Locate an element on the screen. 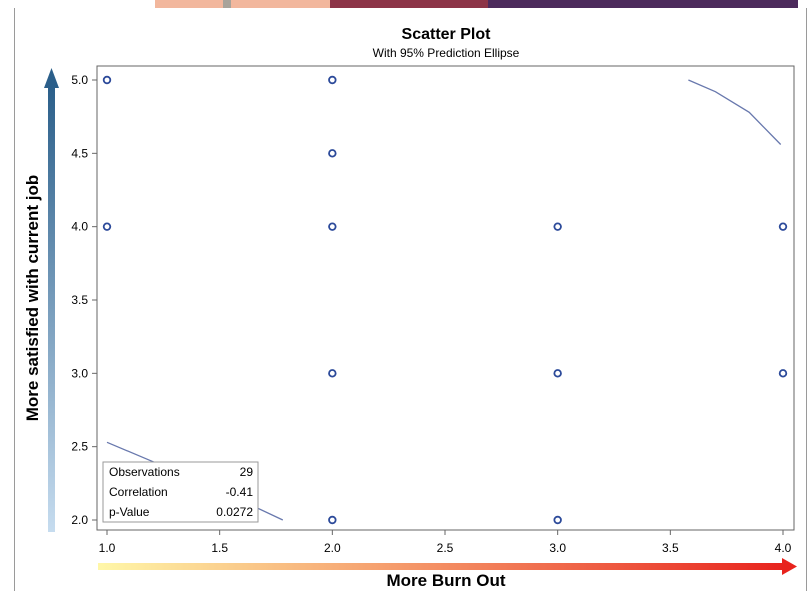 Image resolution: width=809 pixels, height=593 pixels. stat-value: -0.41 is located at coordinates (240, 492).